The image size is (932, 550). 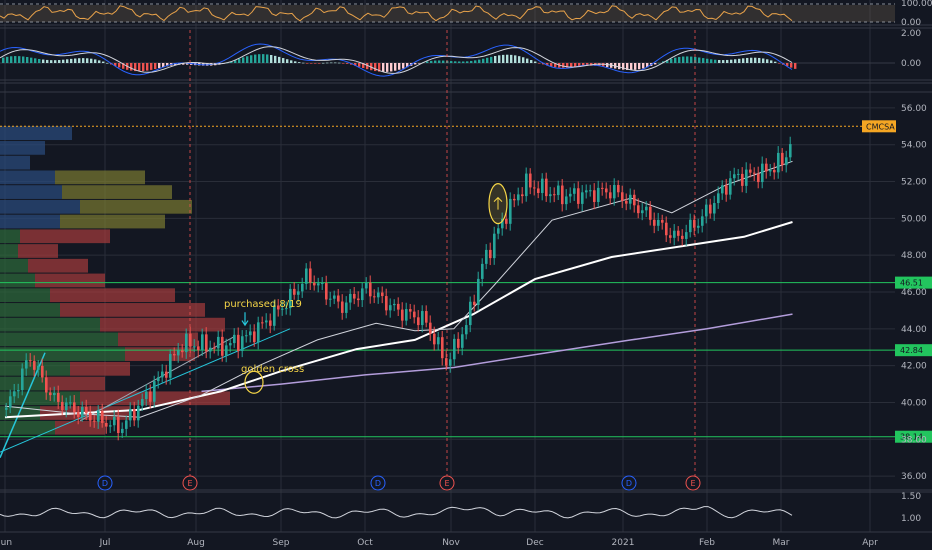 I want to click on x-tick-label: Apr, so click(x=870, y=543).